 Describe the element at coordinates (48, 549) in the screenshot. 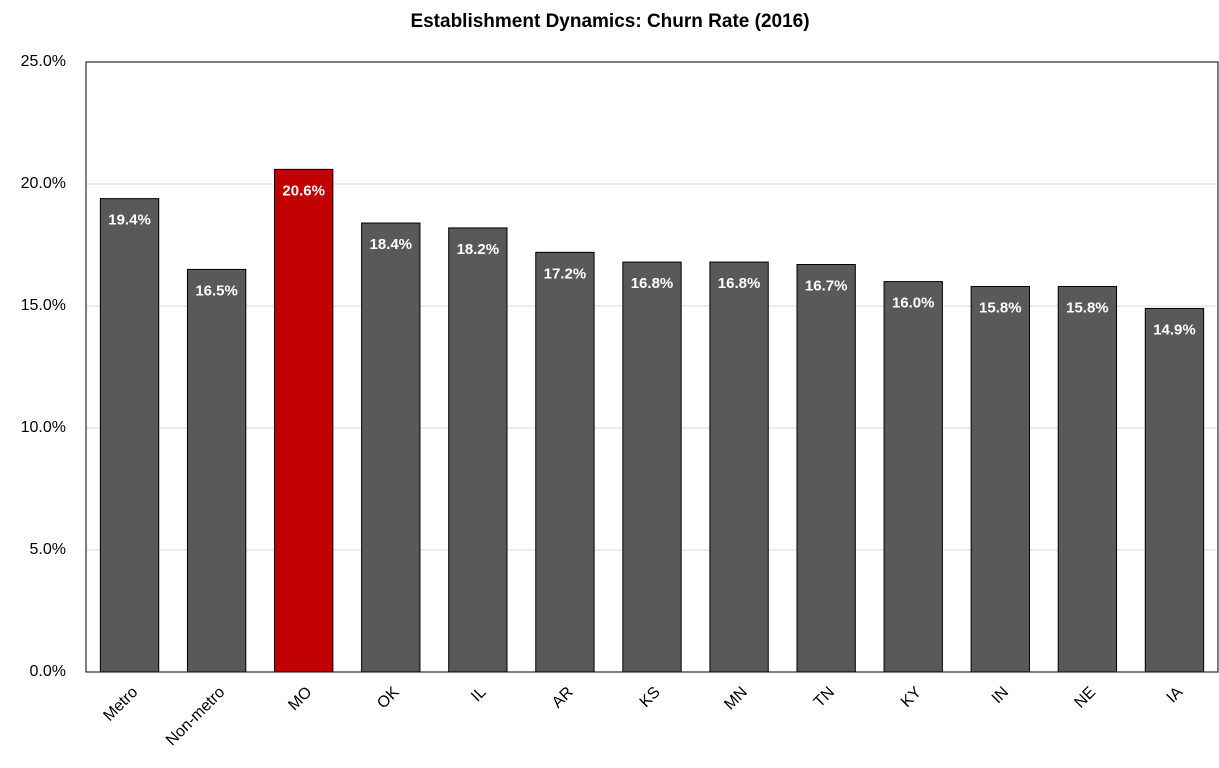

I see `y-tick-label: 5.0%` at that location.